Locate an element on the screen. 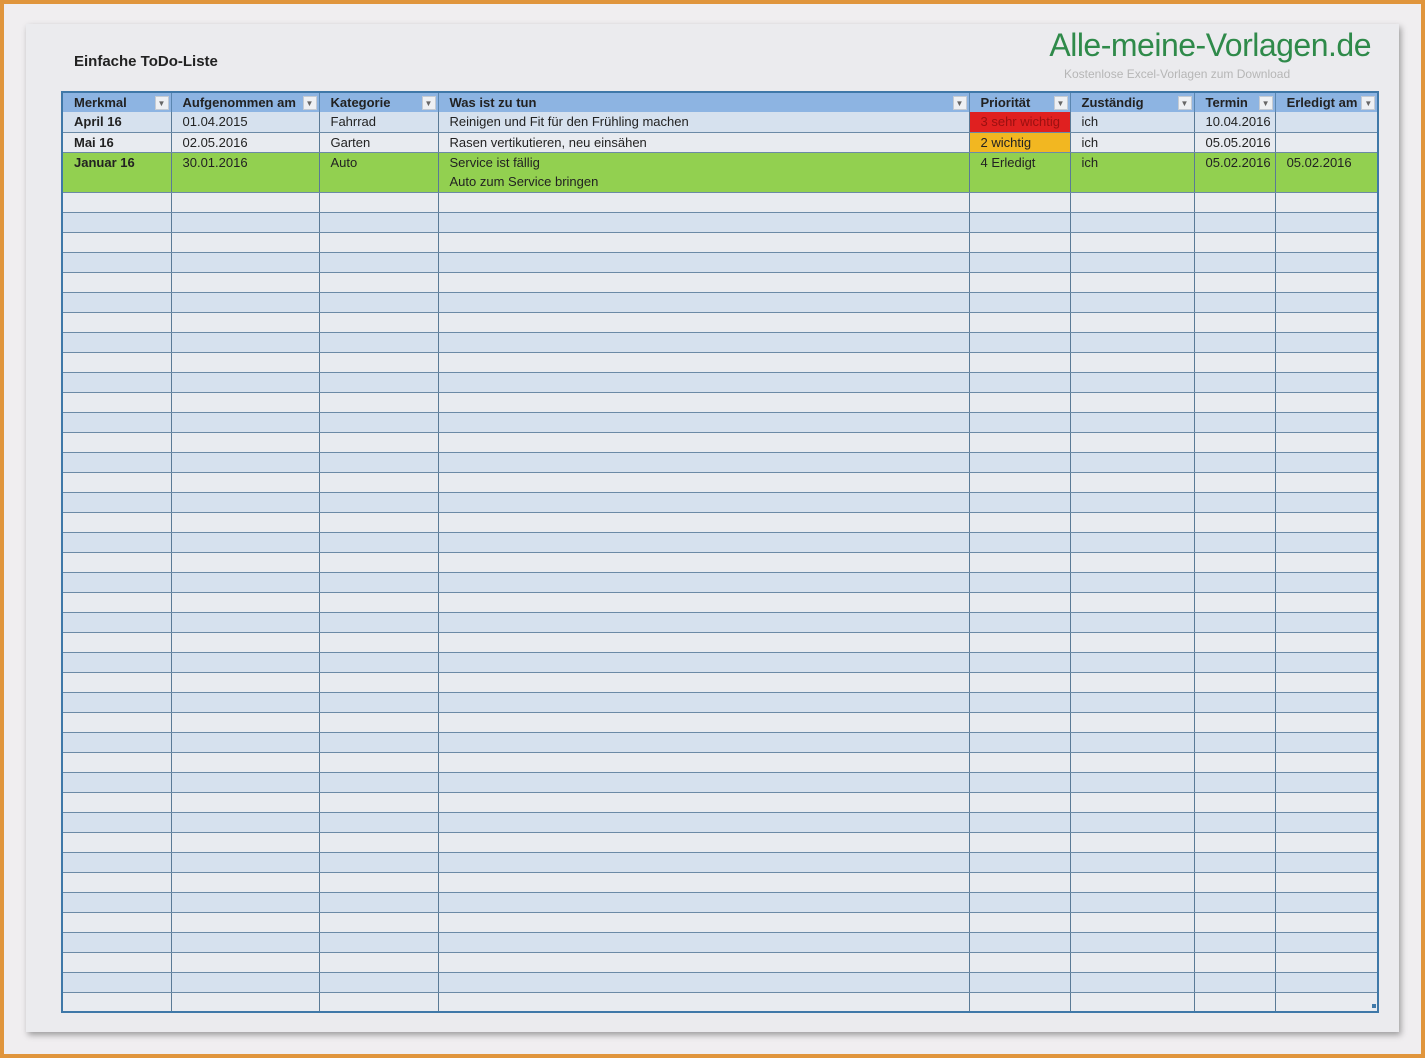  cell-aufgenommen: 02.05.2016 is located at coordinates (245, 142).